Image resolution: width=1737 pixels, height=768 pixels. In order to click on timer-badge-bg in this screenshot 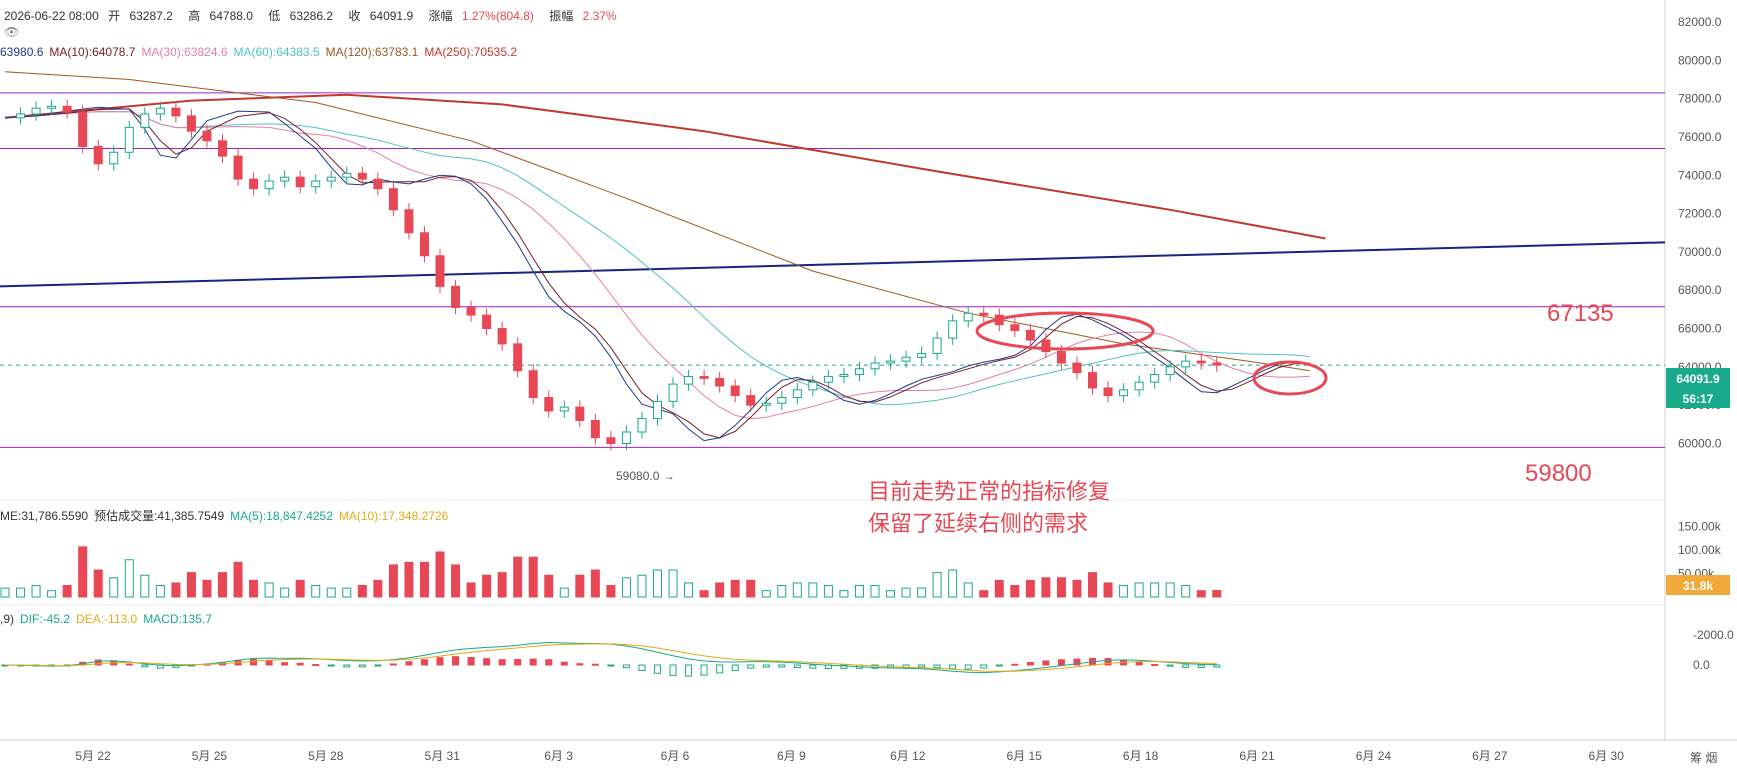, I will do `click(1698, 398)`.